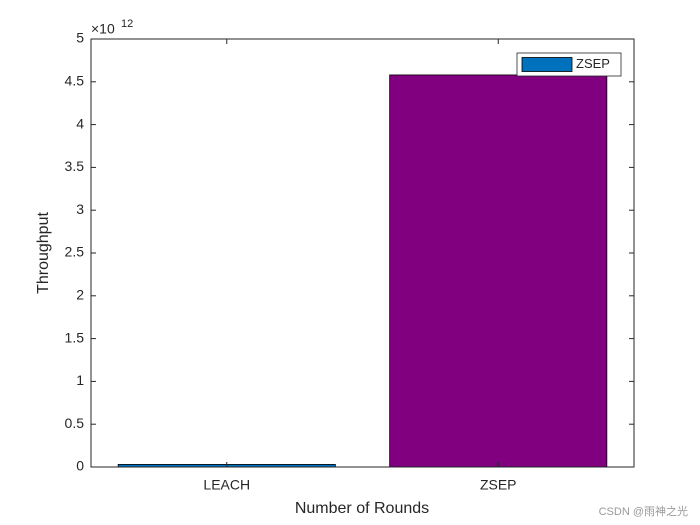 Image resolution: width=700 pixels, height=525 pixels. What do you see at coordinates (75, 337) in the screenshot?
I see `y-tick-label: 1.5` at bounding box center [75, 337].